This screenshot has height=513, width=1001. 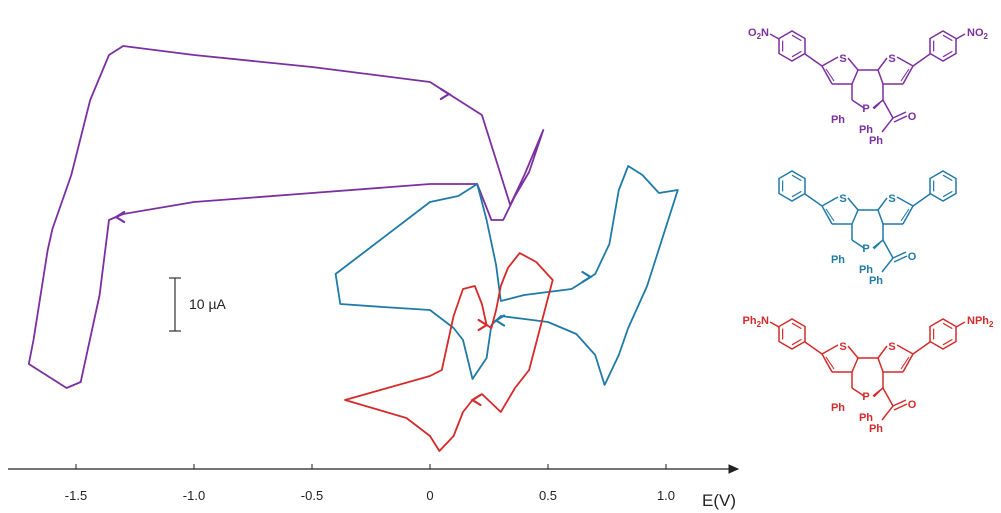 I want to click on x-tick-label: -1.5, so click(x=76, y=495).